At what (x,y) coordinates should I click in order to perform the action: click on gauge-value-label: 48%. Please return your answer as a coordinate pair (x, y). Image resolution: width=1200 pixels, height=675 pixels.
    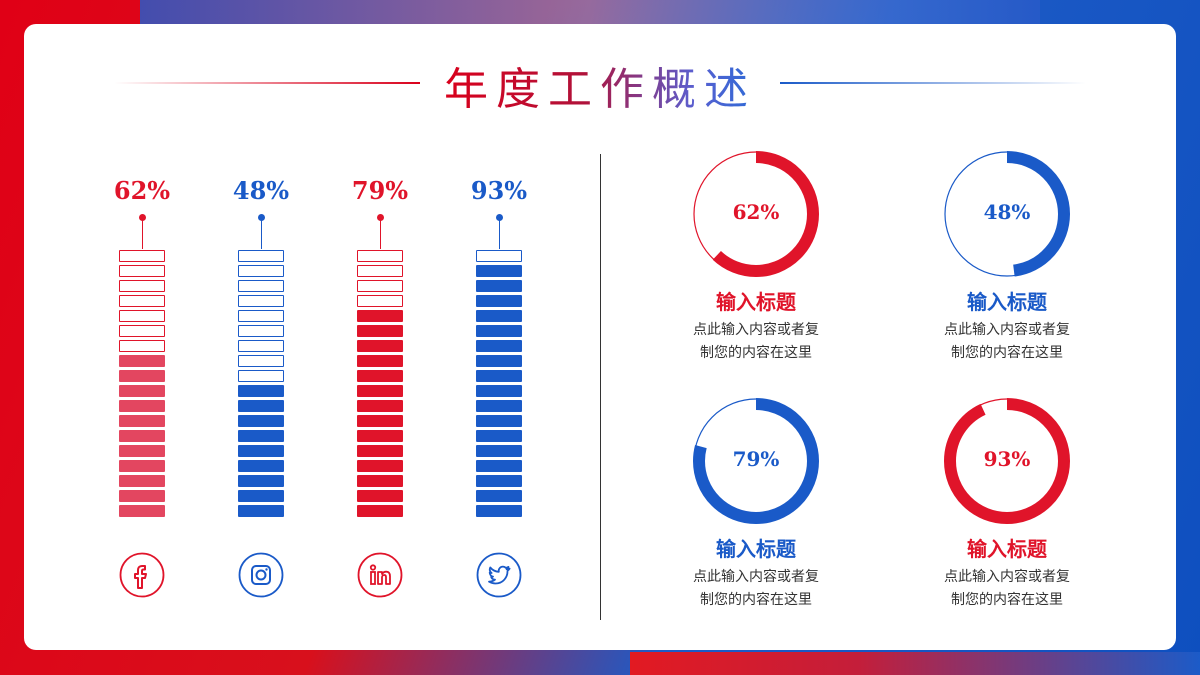
    Looking at the image, I should click on (1007, 212).